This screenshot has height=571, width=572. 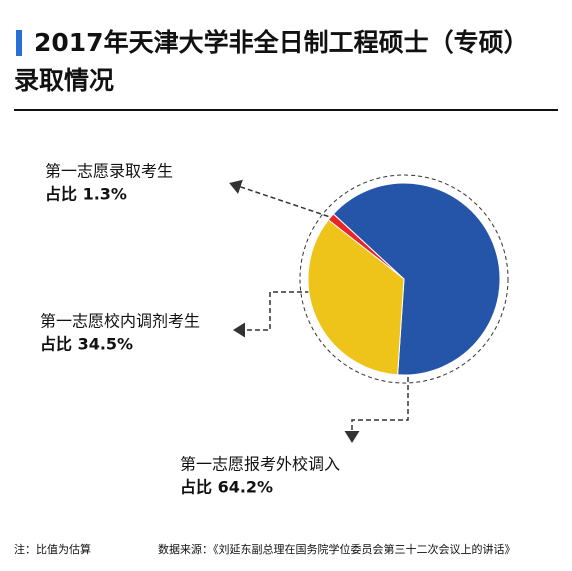 I want to click on pie-ring, so click(x=404, y=279).